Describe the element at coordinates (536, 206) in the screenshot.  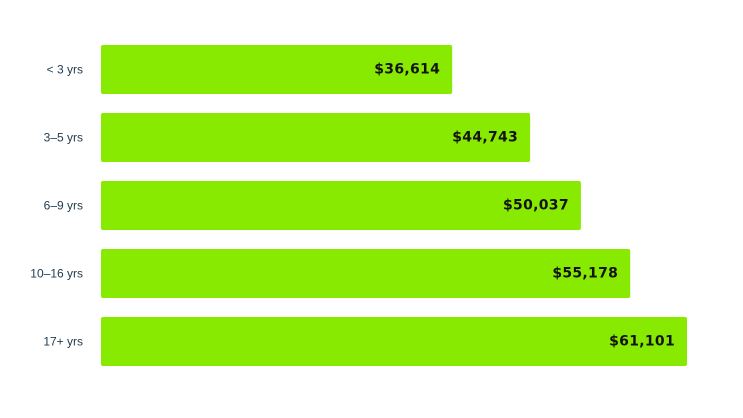
I see `data-label: $50,037` at that location.